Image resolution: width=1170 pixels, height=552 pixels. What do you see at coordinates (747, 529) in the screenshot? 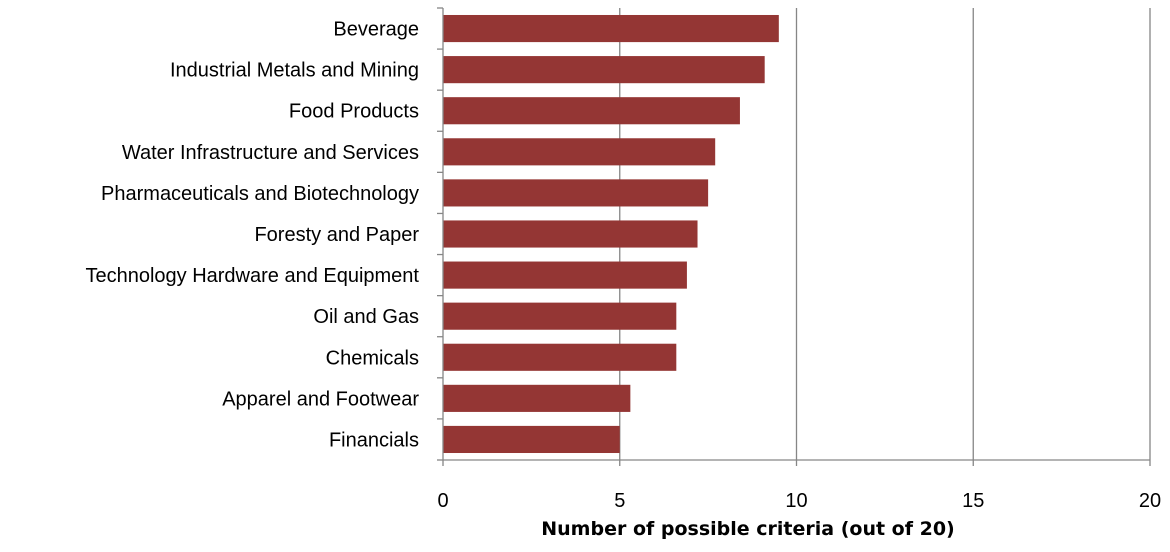
I see `x-axis-title: Number of possible criteria (out of 20)` at bounding box center [747, 529].